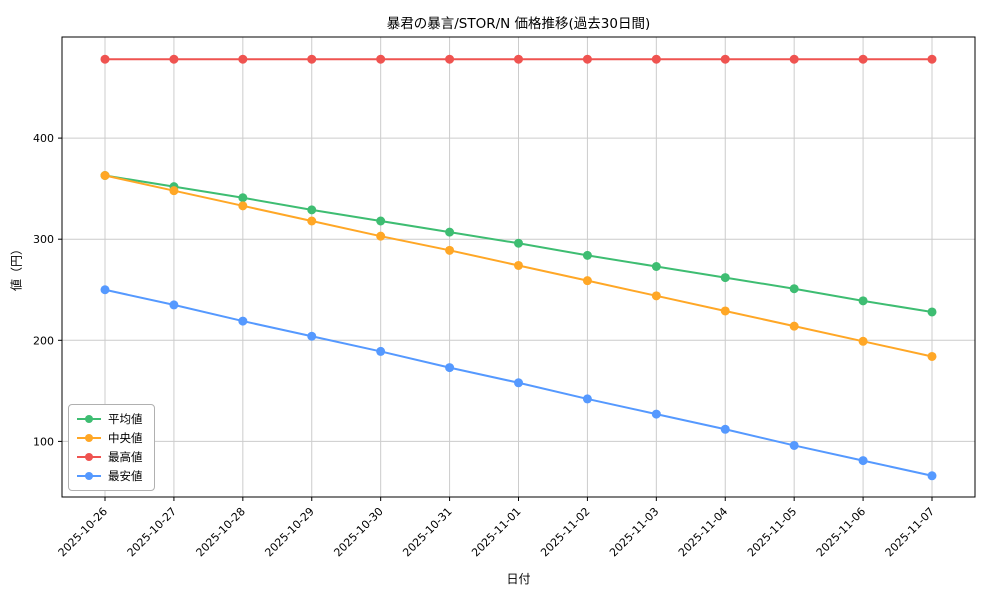  Describe the element at coordinates (427, 532) in the screenshot. I see `x-tick-label: 2025-10-31` at that location.